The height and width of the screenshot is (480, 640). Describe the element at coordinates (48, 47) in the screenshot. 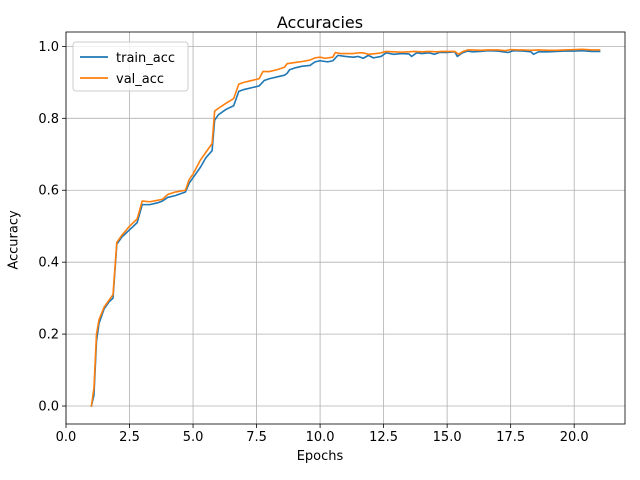

I see `y-tick-label: 1.0` at that location.